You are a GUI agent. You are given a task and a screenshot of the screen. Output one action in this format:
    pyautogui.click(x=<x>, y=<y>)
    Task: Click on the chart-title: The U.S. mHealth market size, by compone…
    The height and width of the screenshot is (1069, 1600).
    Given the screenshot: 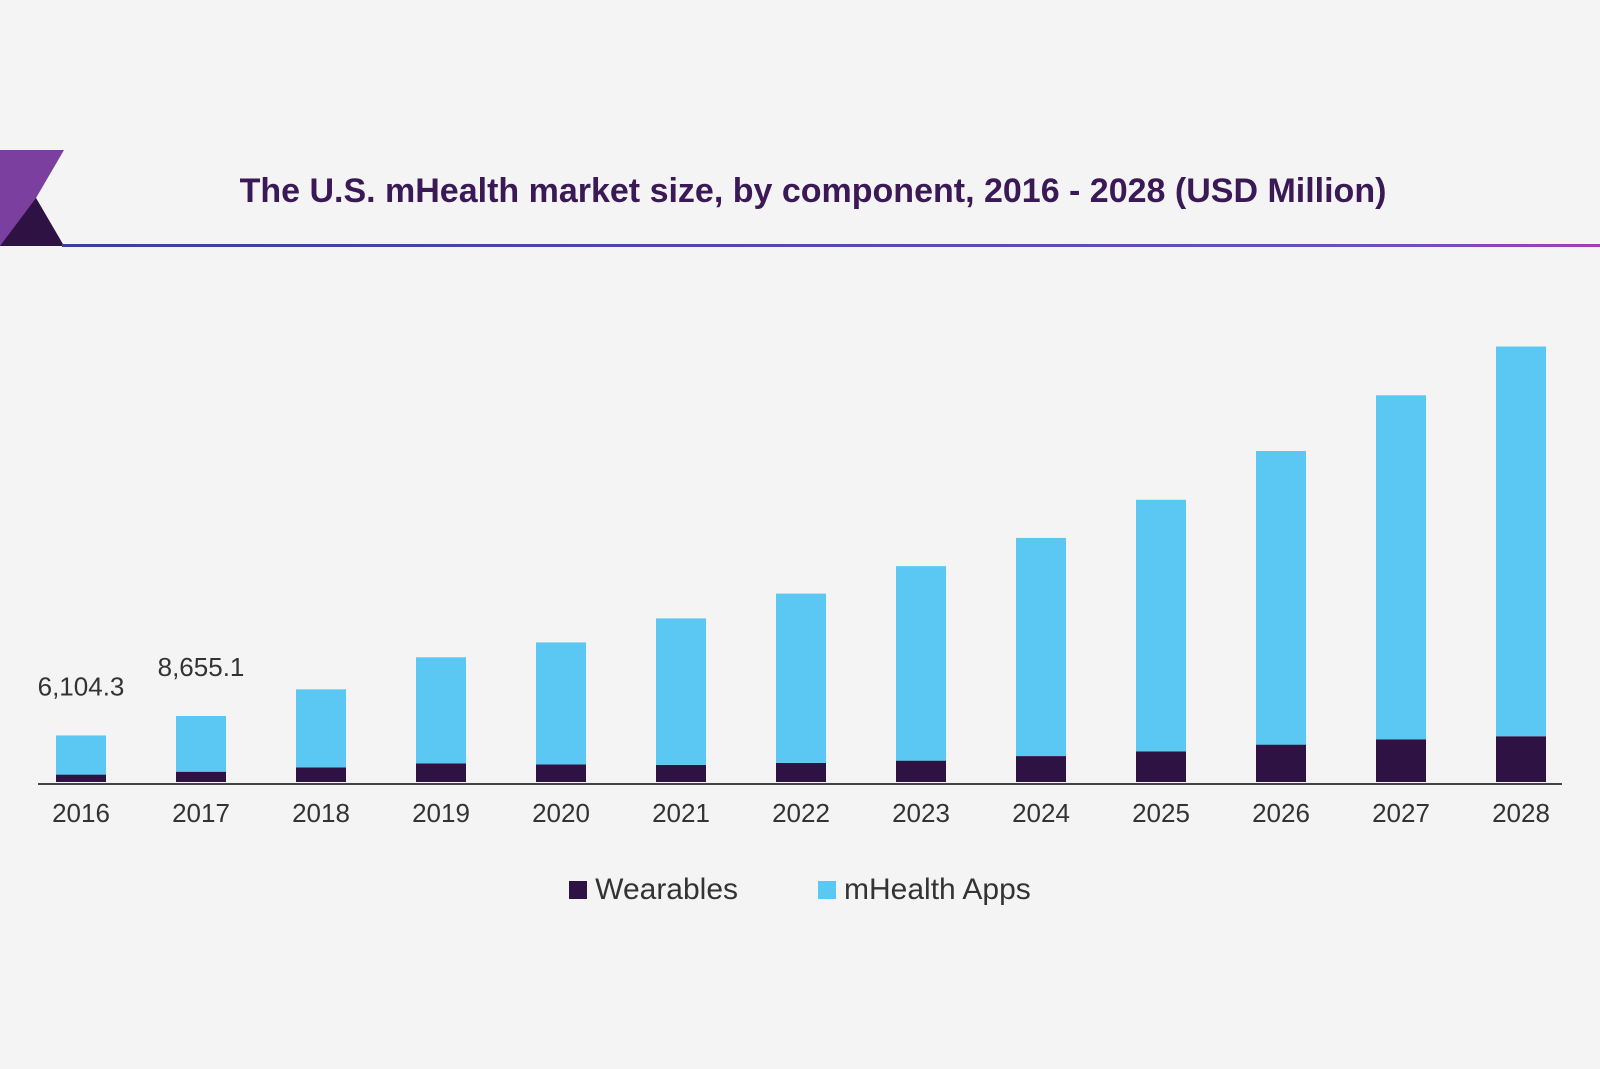 What is the action you would take?
    pyautogui.click(x=813, y=191)
    